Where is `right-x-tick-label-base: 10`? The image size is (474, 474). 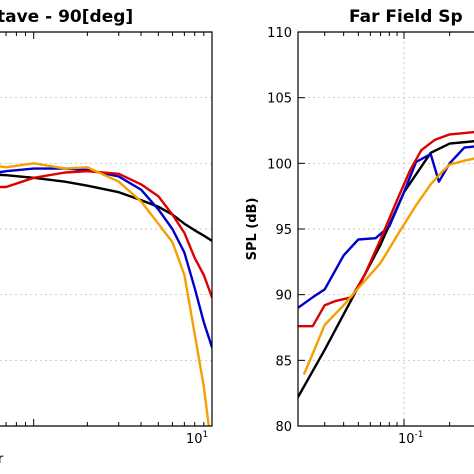 right-x-tick-label-base: 10 is located at coordinates (406, 439).